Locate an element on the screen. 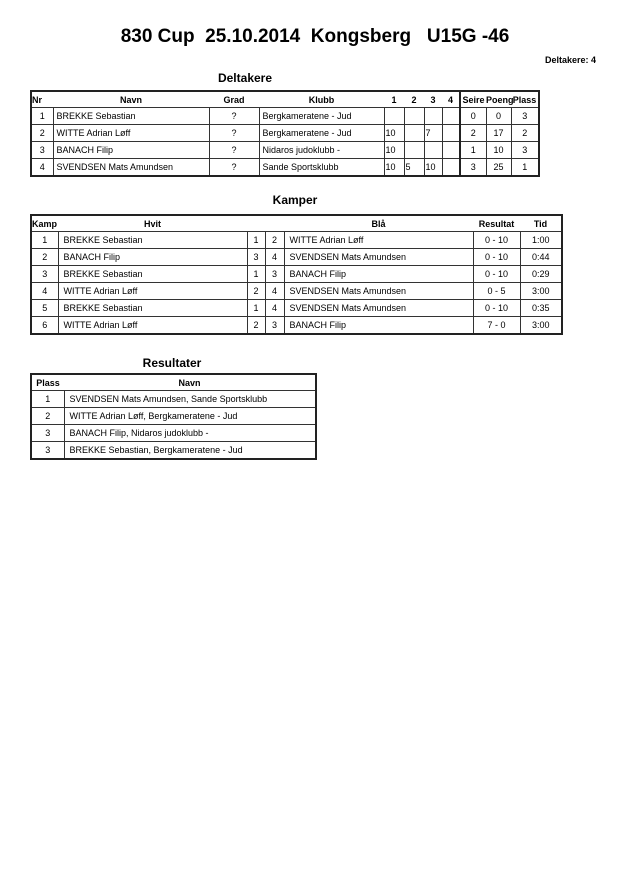 The width and height of the screenshot is (630, 891). table-cell: 6 is located at coordinates (44, 325).